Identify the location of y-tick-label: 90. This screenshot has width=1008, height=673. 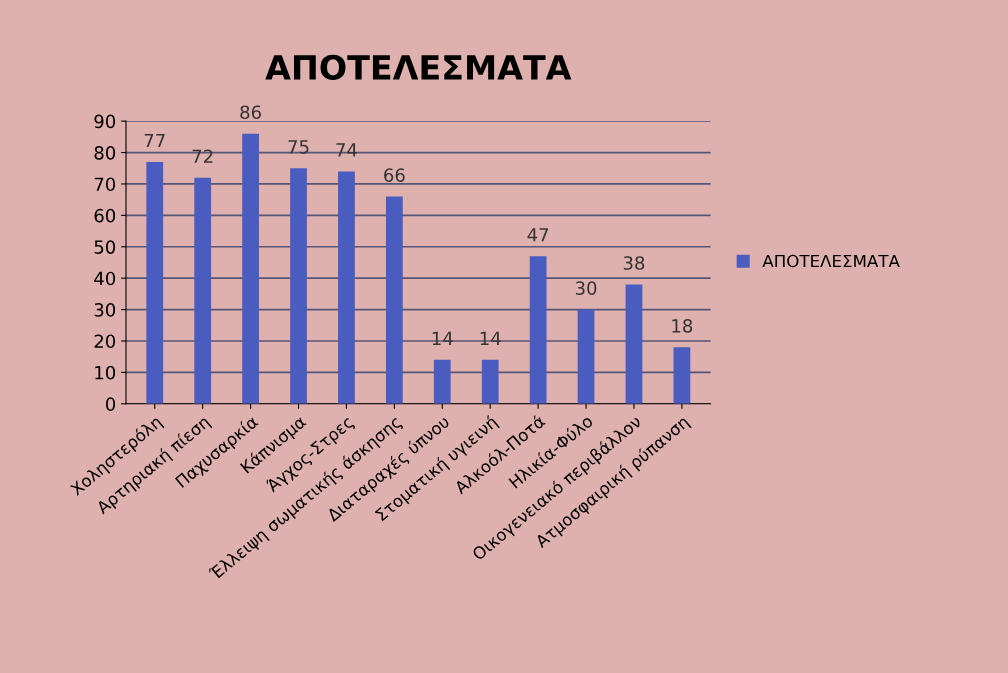
(105, 121).